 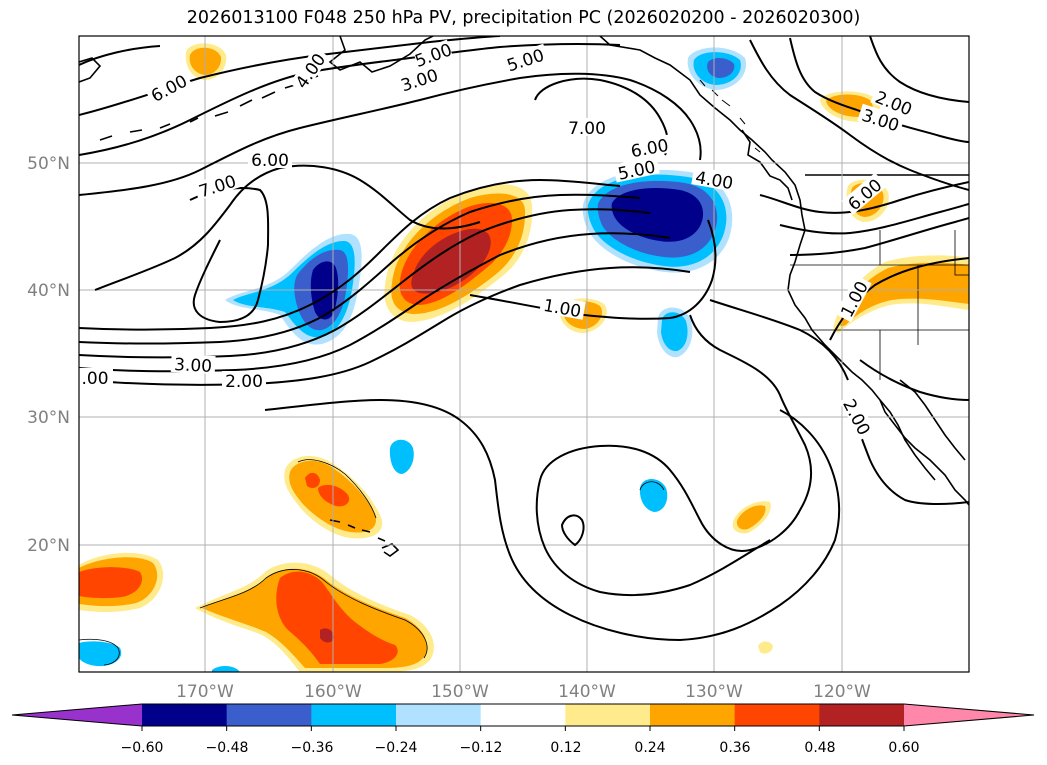 I want to click on lat-label: 20°N, so click(x=48, y=546).